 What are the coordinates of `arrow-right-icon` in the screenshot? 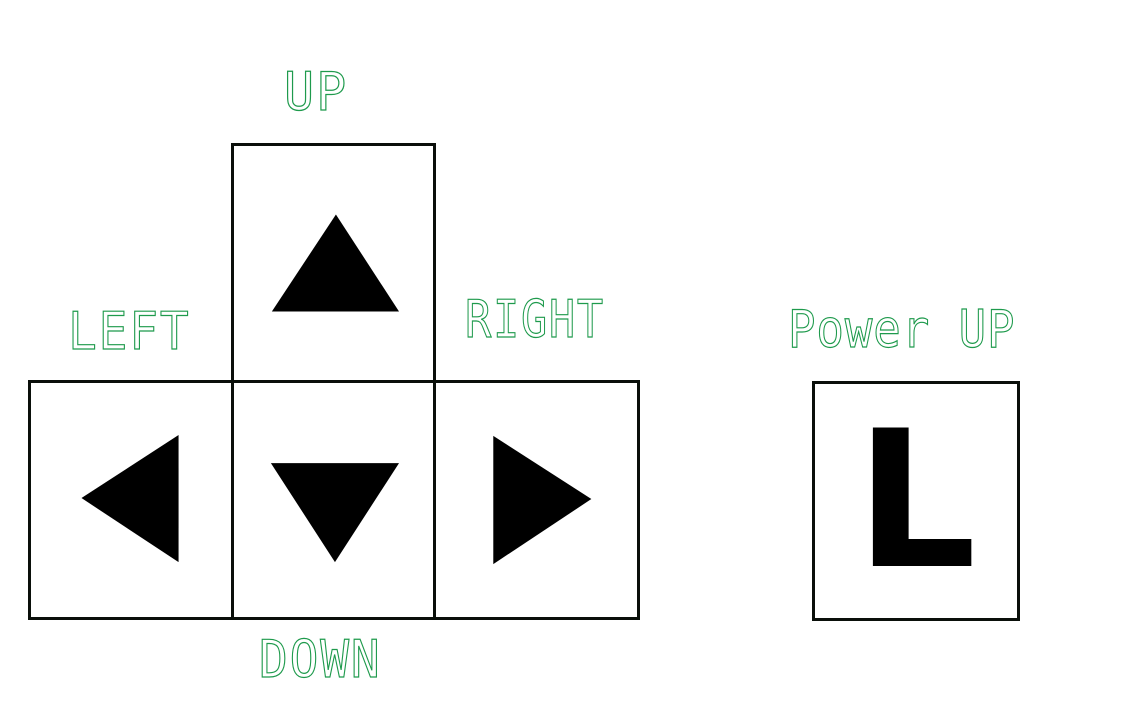 It's located at (542, 500).